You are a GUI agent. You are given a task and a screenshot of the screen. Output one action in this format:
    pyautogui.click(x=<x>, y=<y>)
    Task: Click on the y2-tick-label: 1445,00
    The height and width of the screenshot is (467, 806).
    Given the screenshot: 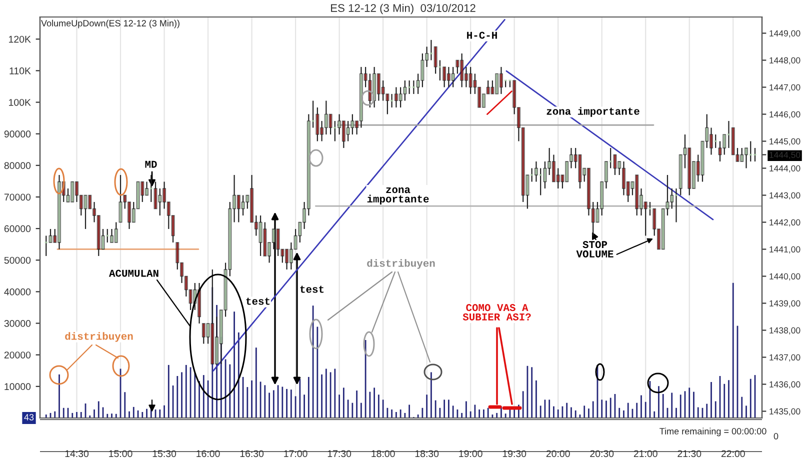 What is the action you would take?
    pyautogui.click(x=785, y=142)
    